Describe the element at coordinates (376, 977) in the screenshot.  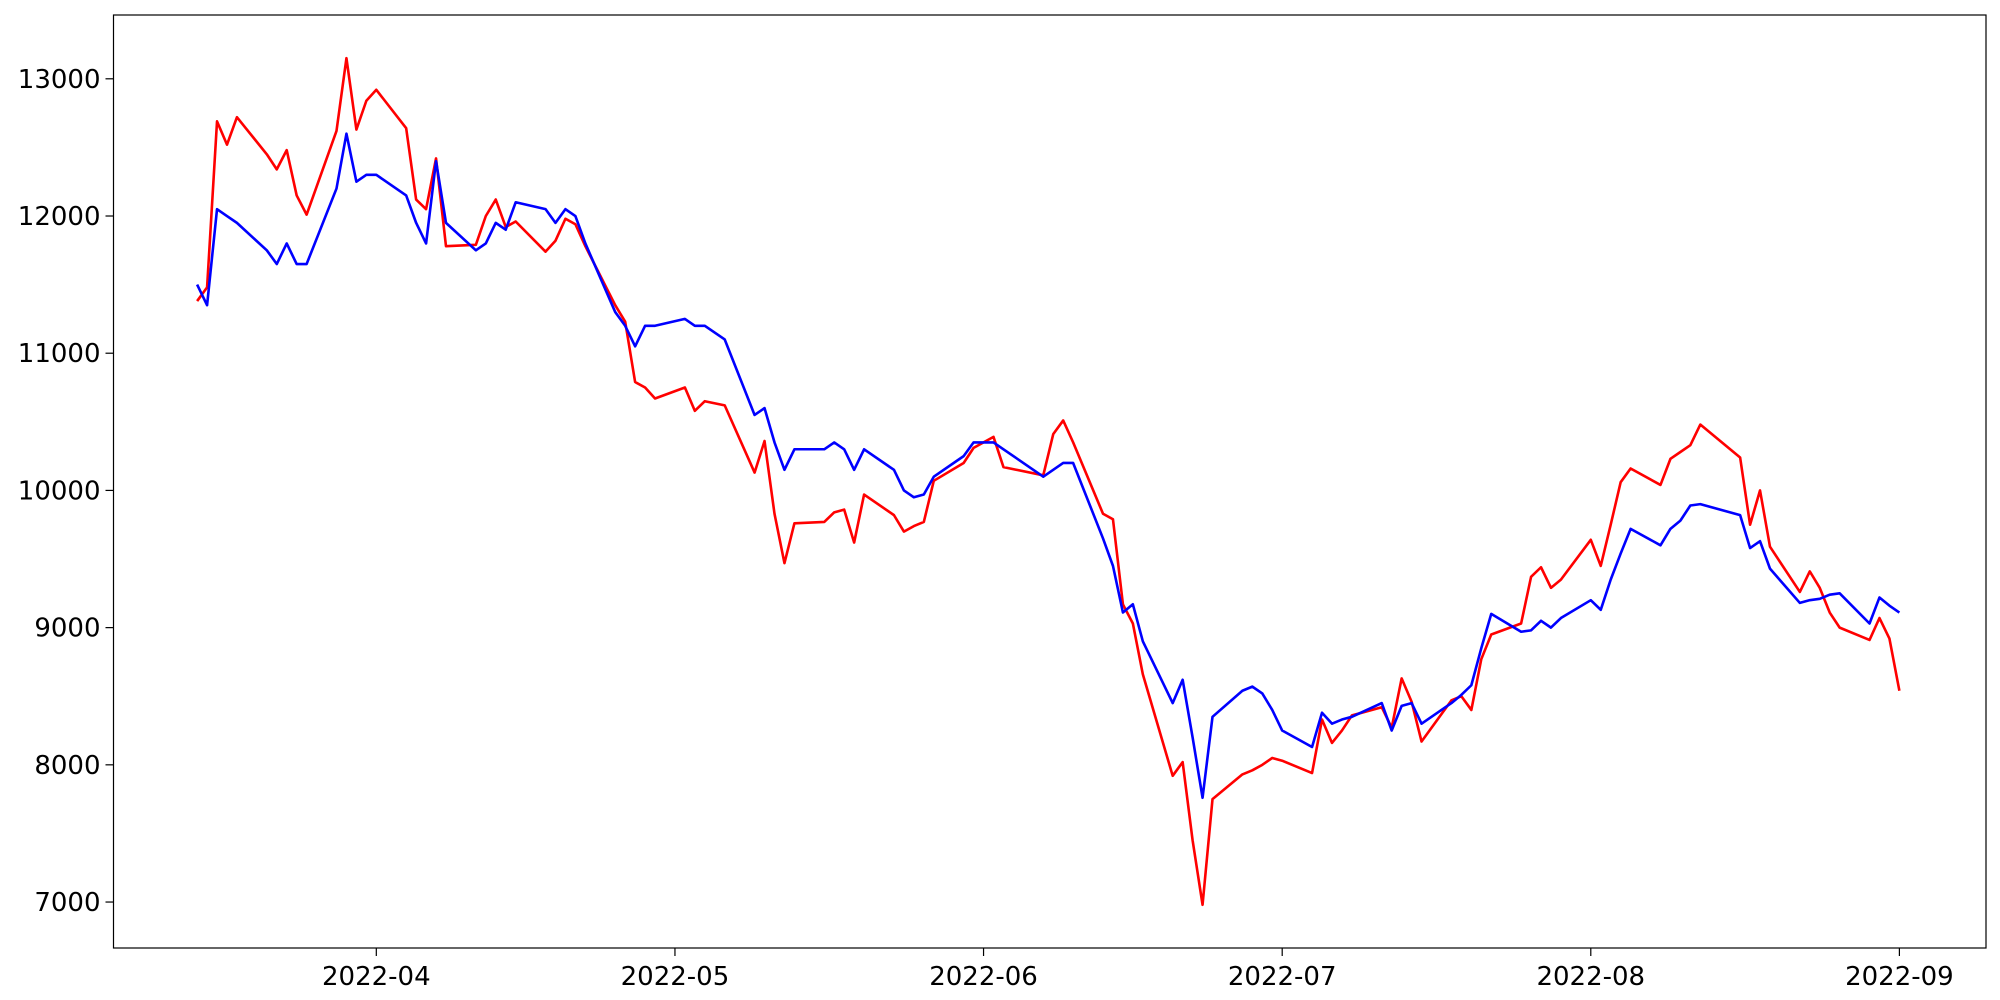
I see `x-tick-label: 2022-04` at that location.